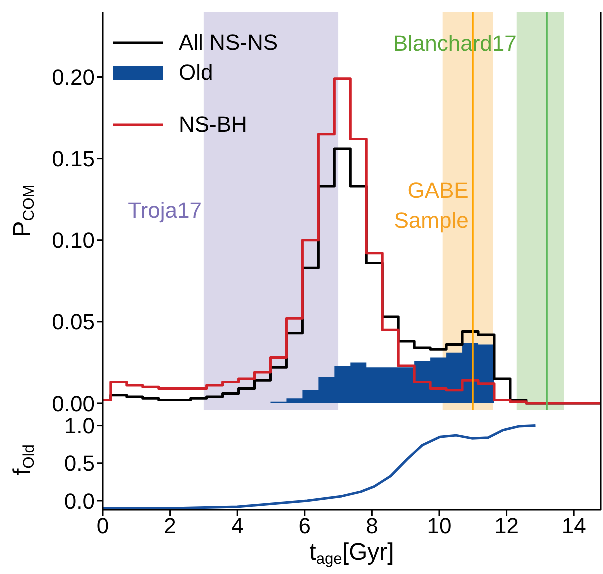 Image resolution: width=603 pixels, height=574 pixels. What do you see at coordinates (73, 241) in the screenshot?
I see `y-tick-label: 0.10` at bounding box center [73, 241].